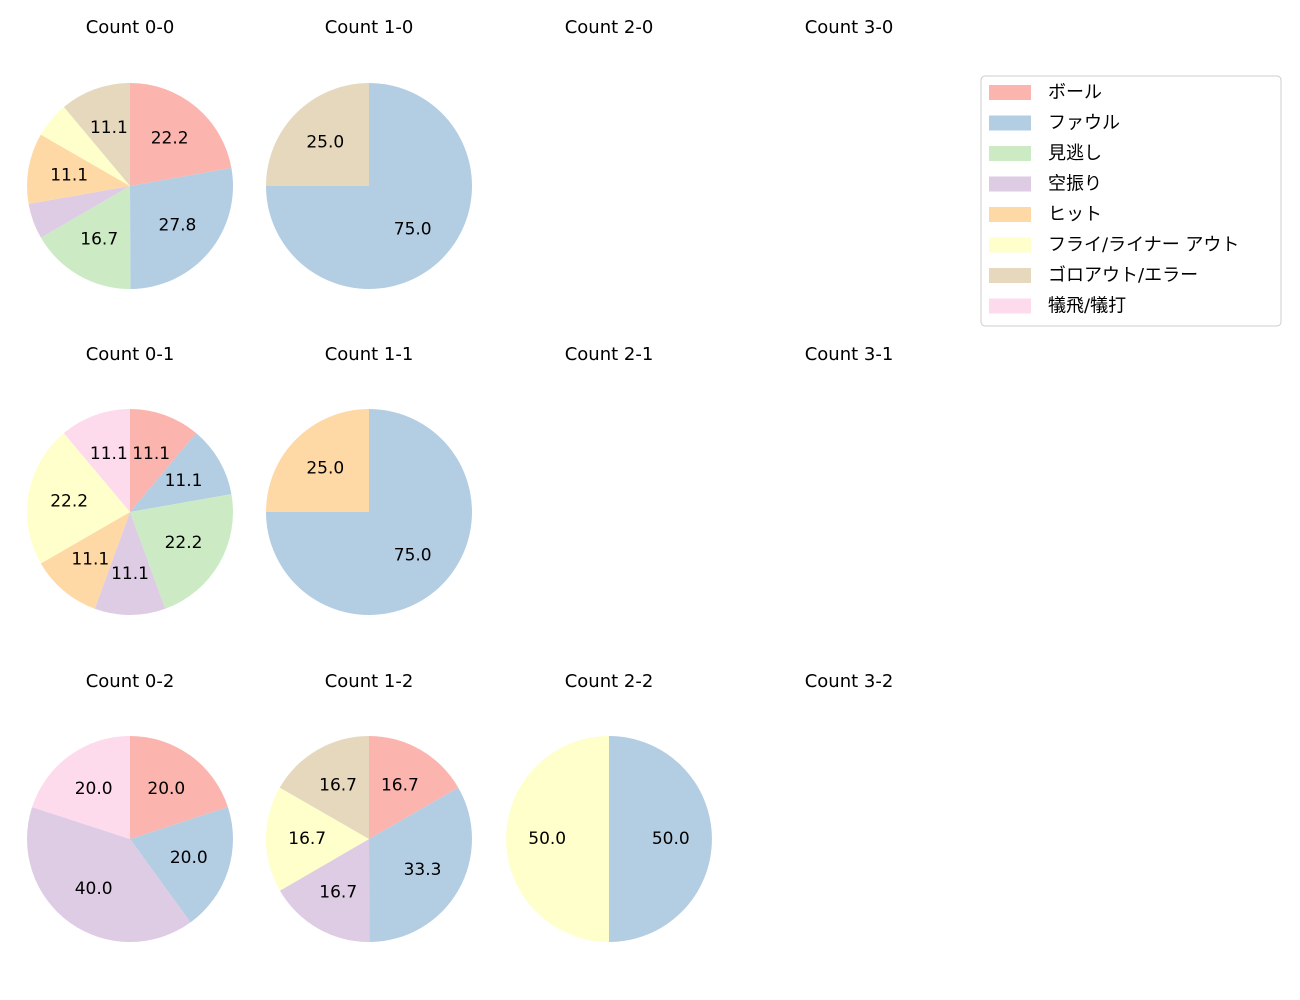 The image size is (1300, 1000). I want to click on subplot-title: Count 3-0, so click(849, 27).